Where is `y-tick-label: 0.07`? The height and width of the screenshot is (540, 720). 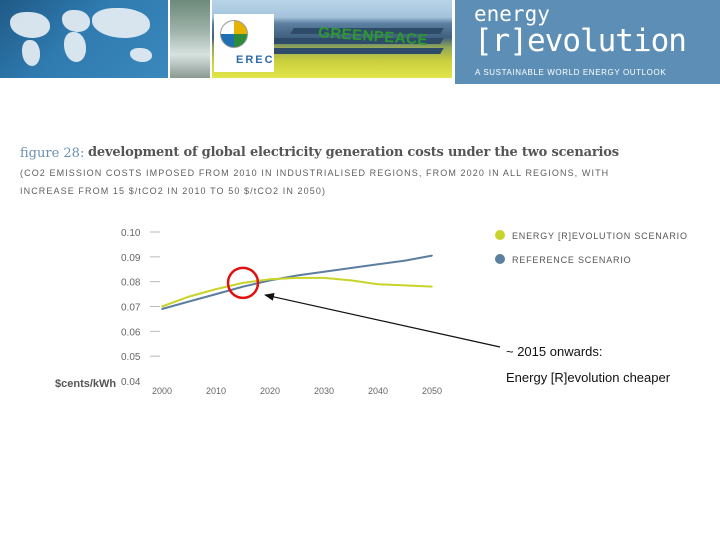 y-tick-label: 0.07 is located at coordinates (131, 308).